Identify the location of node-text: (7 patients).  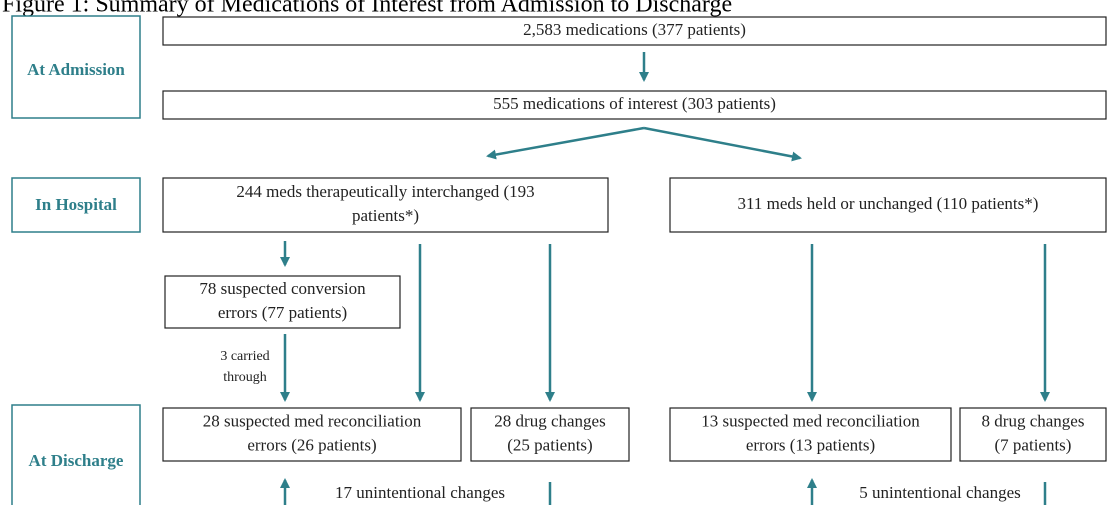
(1033, 444).